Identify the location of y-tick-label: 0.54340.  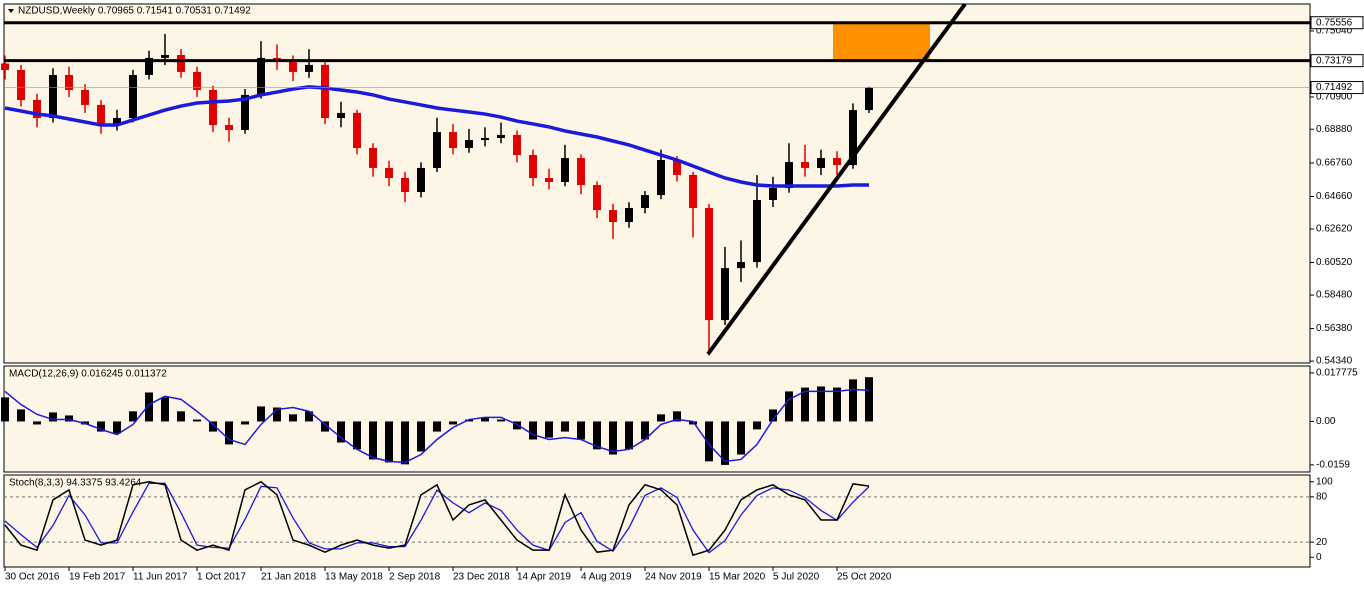
(1334, 361).